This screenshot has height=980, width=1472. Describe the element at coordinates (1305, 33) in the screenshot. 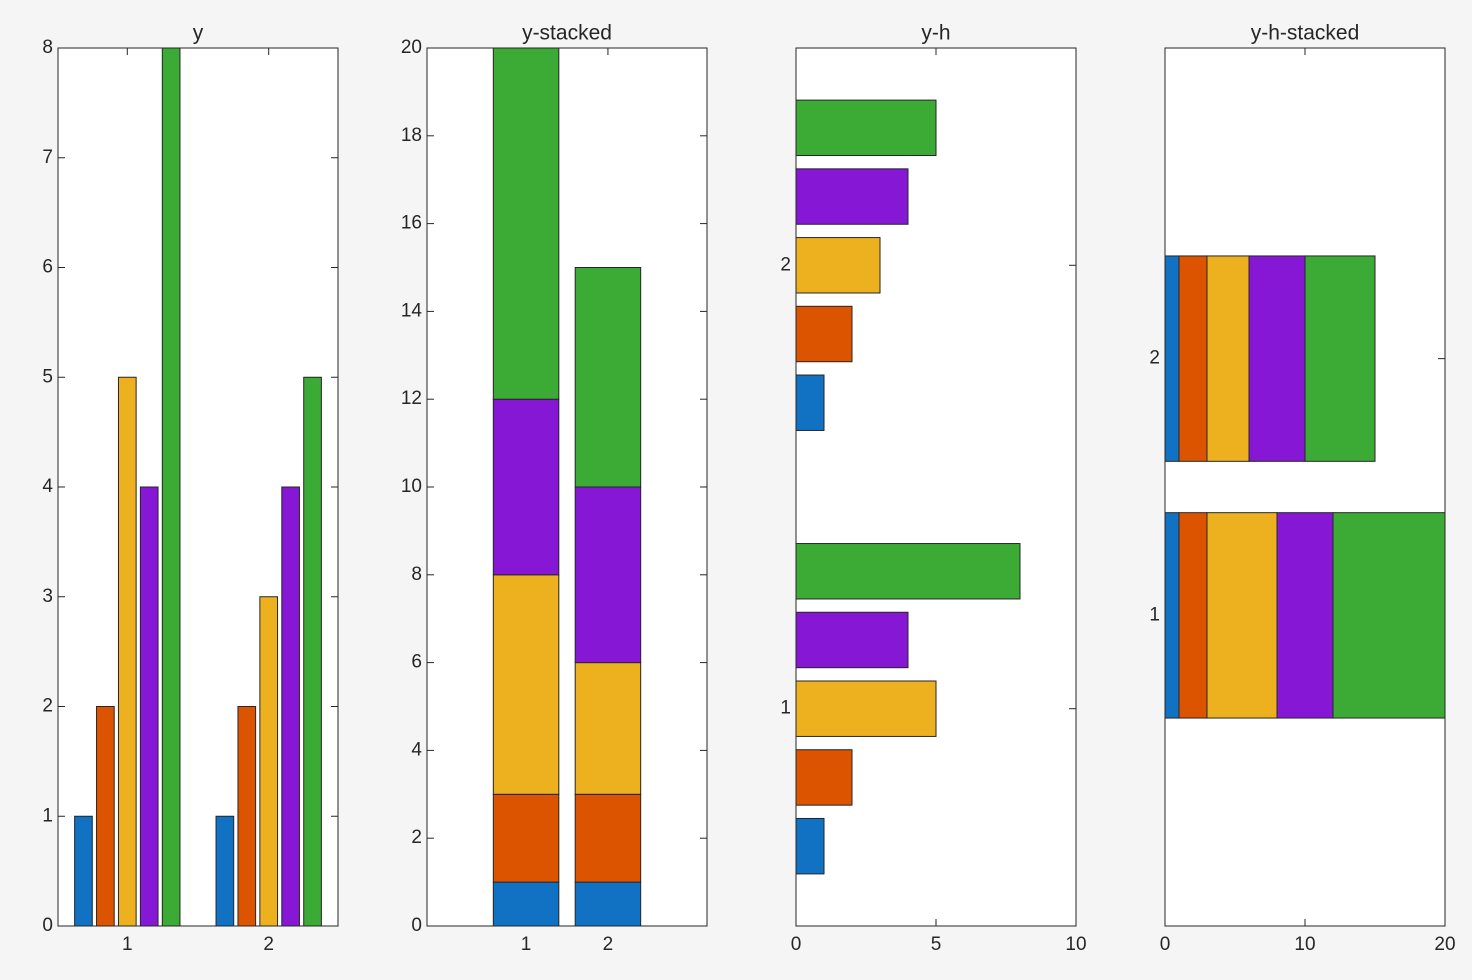

I see `axes-title: y-h-stacked` at that location.